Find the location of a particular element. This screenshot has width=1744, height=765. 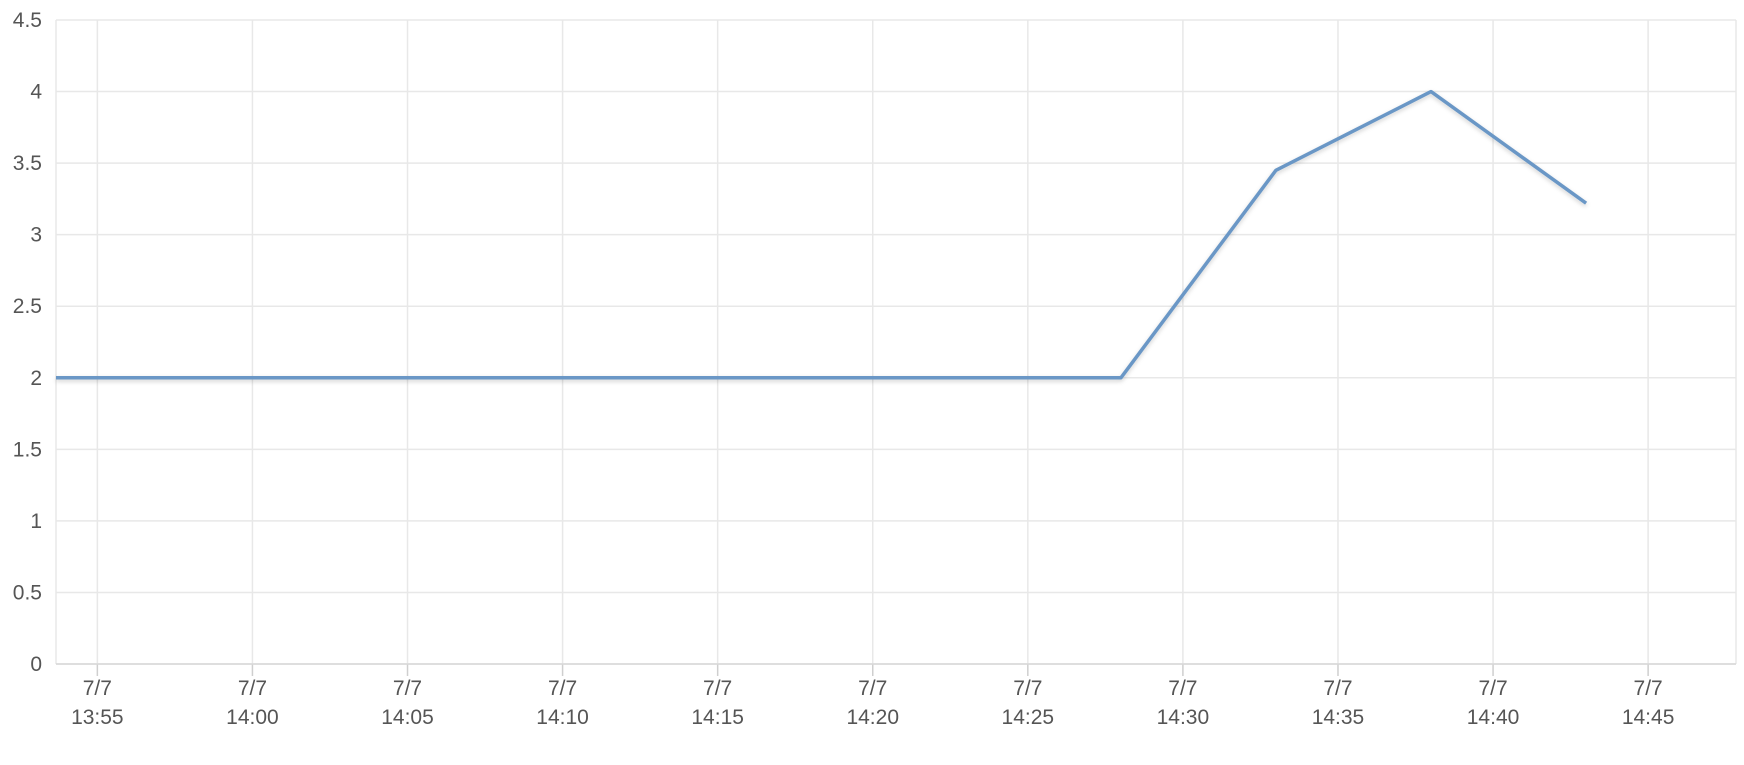

x-tick-time: 14:45 is located at coordinates (1648, 717).